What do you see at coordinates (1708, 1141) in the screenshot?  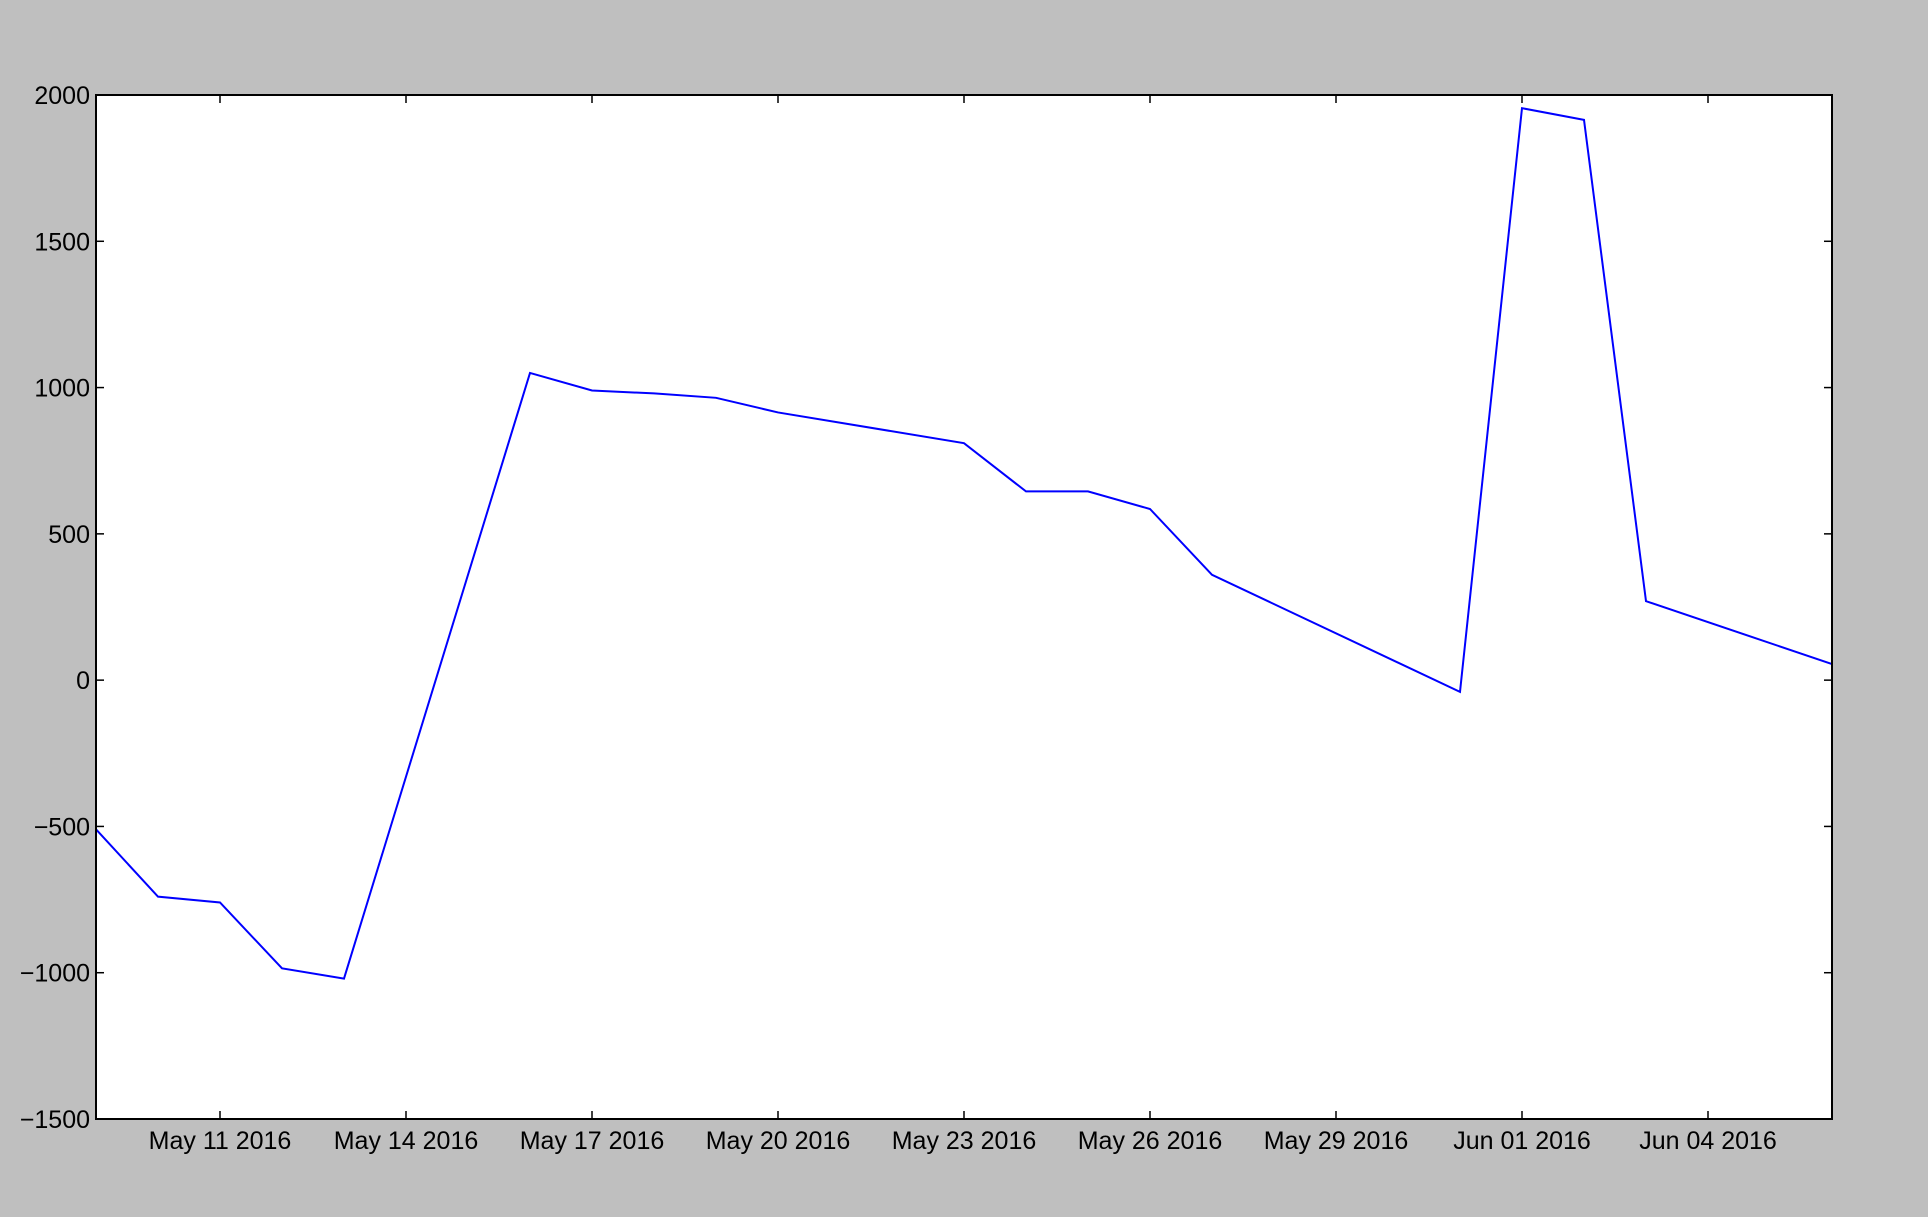 I see `x-tick-label: Jun 04 2016` at bounding box center [1708, 1141].